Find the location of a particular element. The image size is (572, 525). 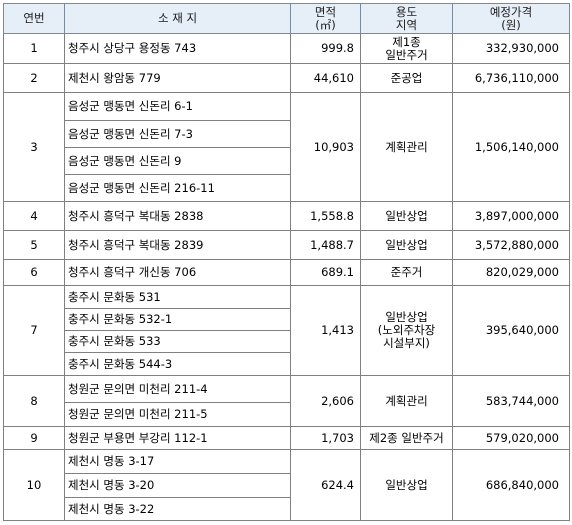

use-zone-cell: 준주거 is located at coordinates (406, 272).